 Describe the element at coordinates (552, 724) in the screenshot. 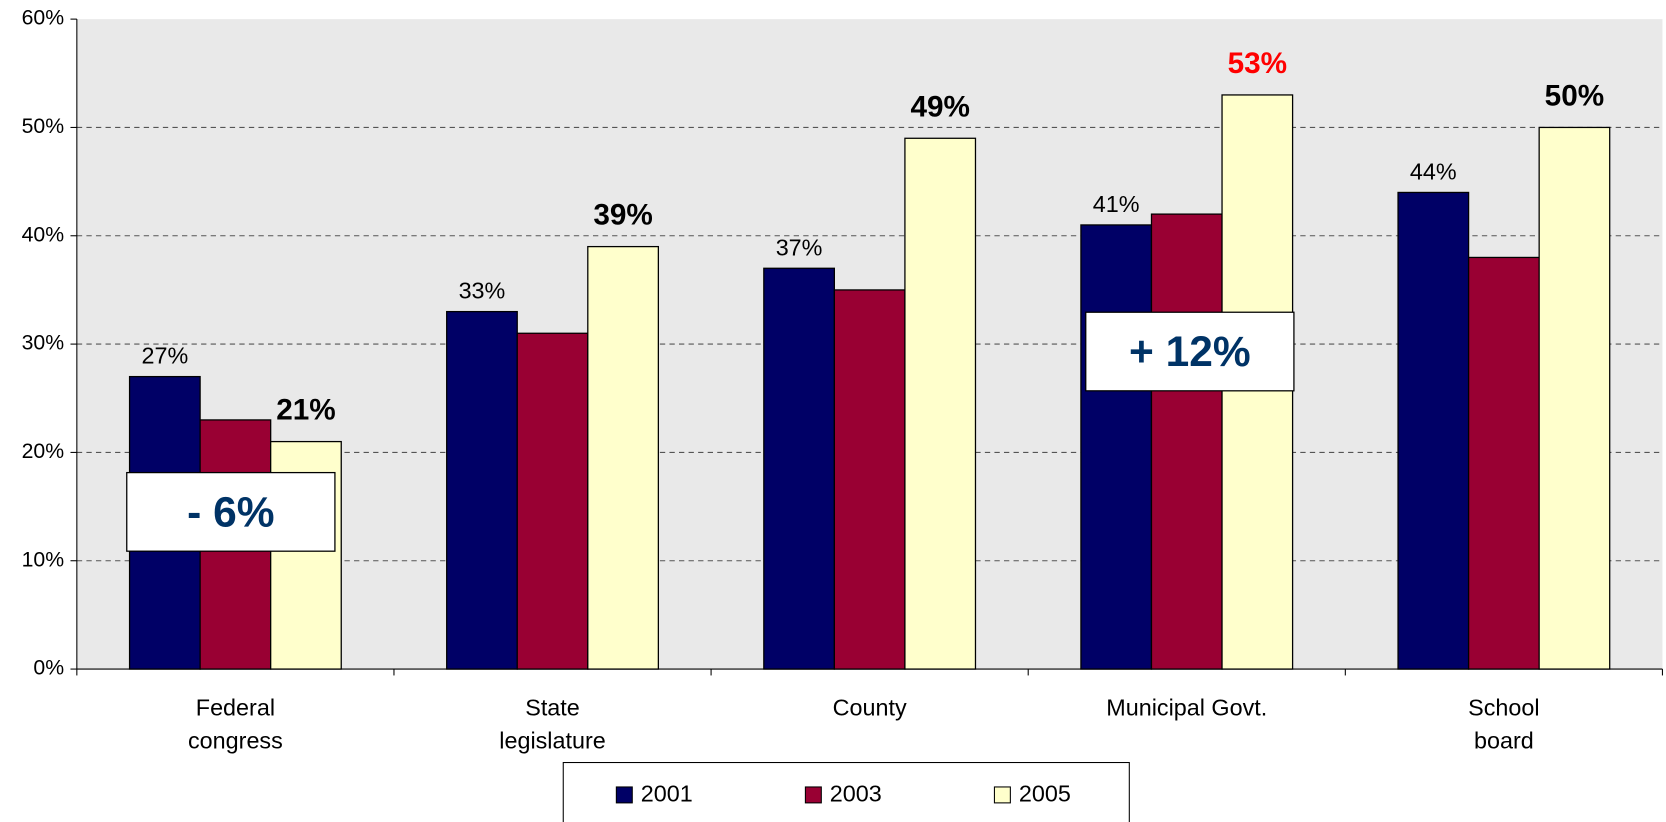

I see `x-tick-label: State legislature` at that location.